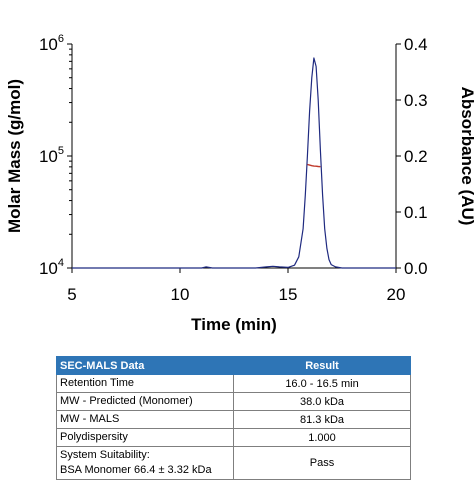  I want to click on table-header-result: Result, so click(322, 365).